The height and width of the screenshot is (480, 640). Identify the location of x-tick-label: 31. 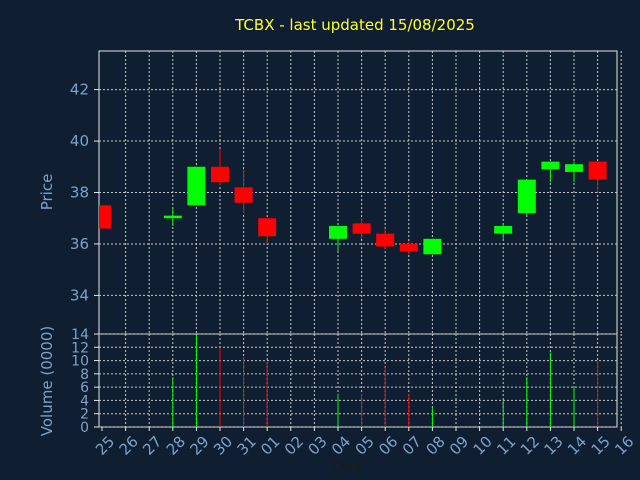
(247, 446).